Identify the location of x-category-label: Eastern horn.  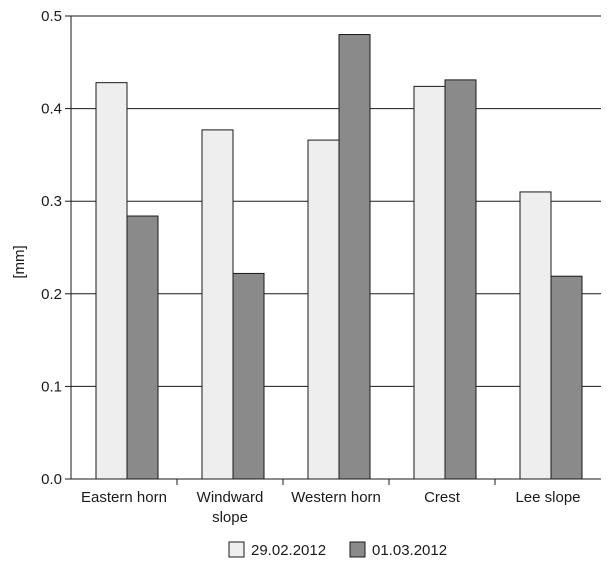
(124, 497).